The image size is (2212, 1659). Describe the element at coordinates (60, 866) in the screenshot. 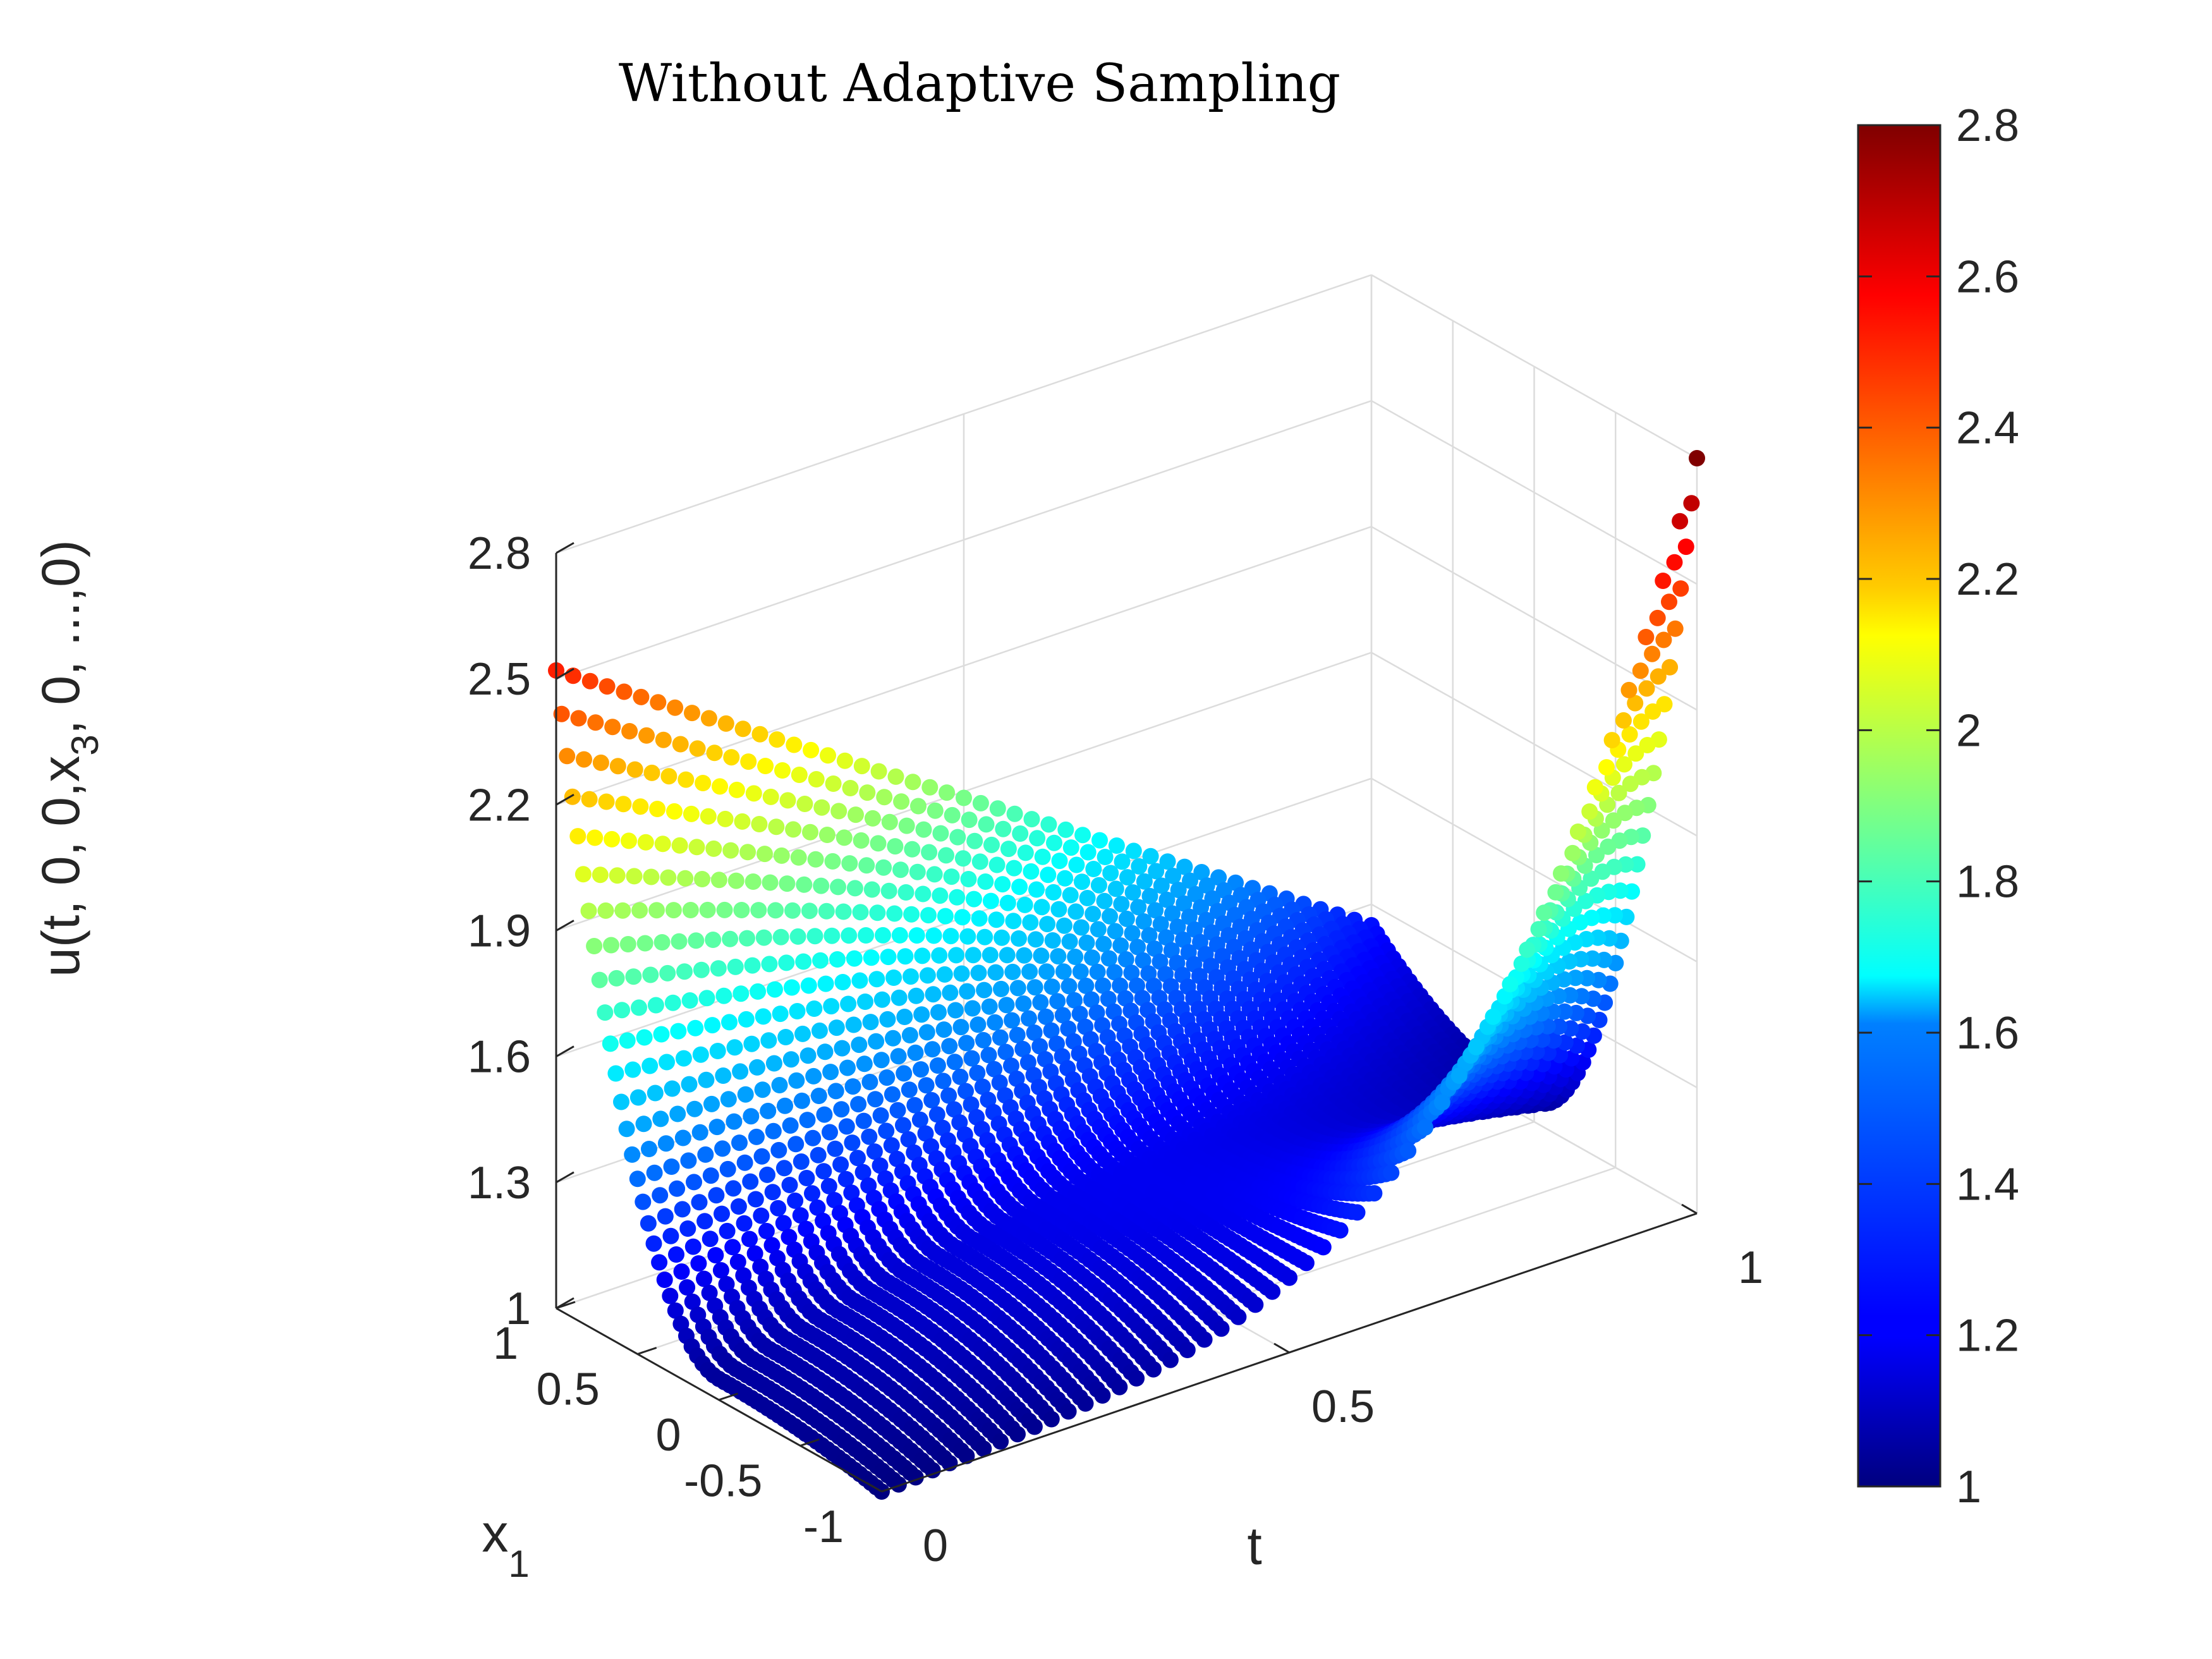

I see `z-axis-label-base: u(t, 0, 0,x` at that location.